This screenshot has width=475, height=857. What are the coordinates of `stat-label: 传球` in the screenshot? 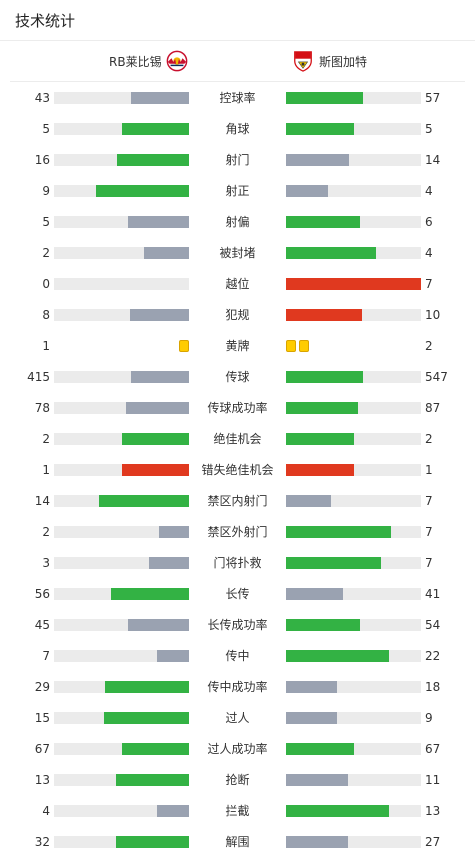 It's located at (237, 377).